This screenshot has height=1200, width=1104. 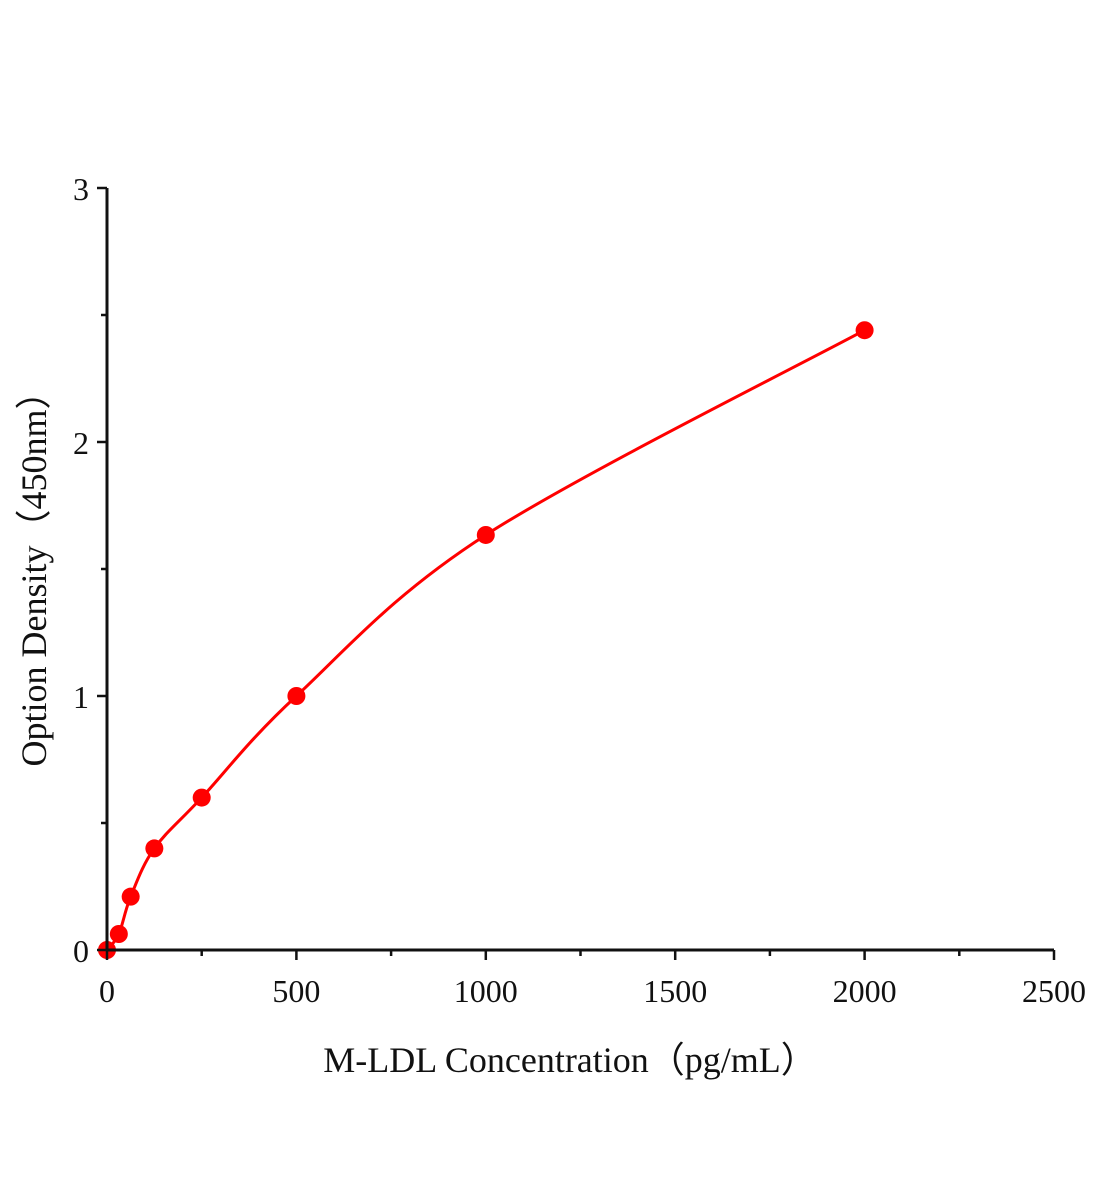 I want to click on x-tick-label: 2500, so click(x=1054, y=991).